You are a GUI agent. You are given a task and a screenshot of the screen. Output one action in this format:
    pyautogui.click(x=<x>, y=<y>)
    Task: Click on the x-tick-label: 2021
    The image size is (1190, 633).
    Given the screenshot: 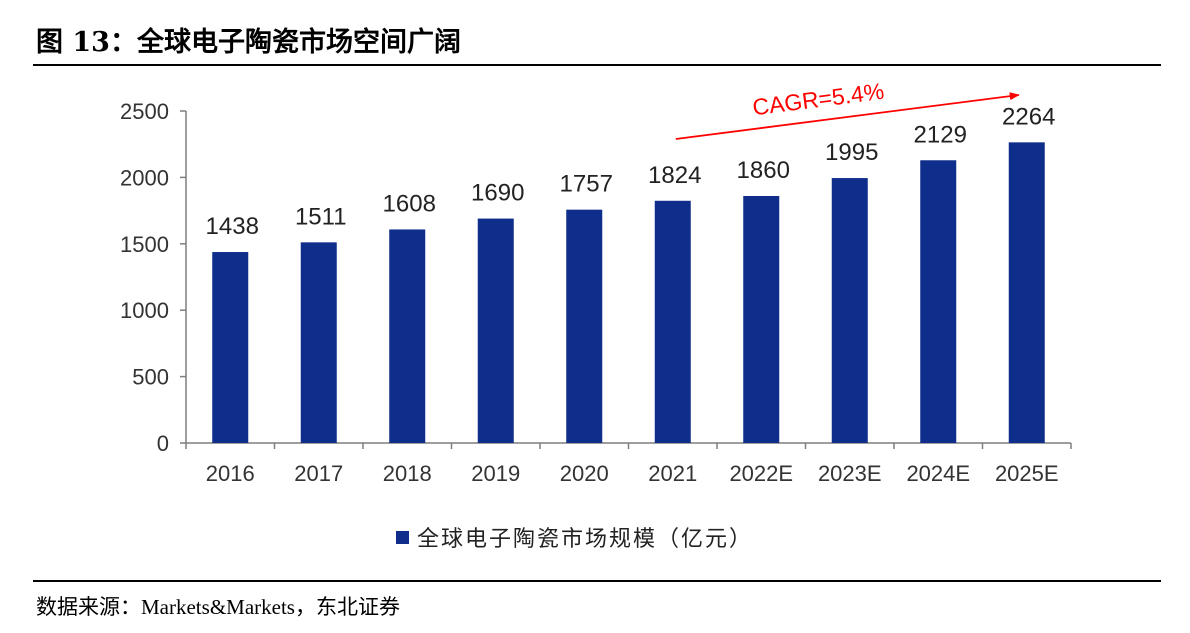 What is the action you would take?
    pyautogui.click(x=672, y=473)
    